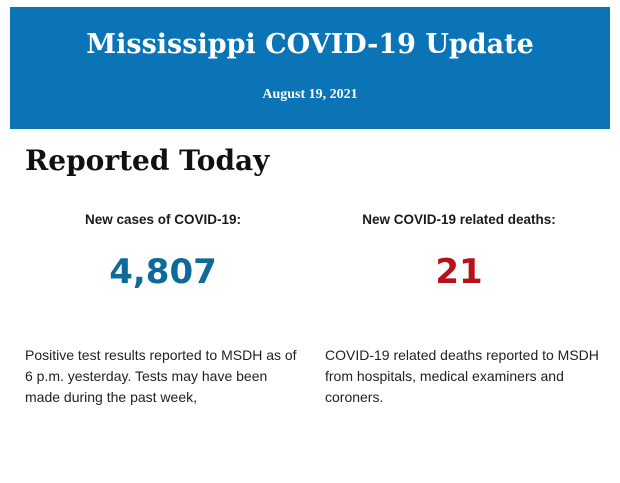  I want to click on new-deaths-stat: New COVID-19 related deaths: 21, so click(459, 252).